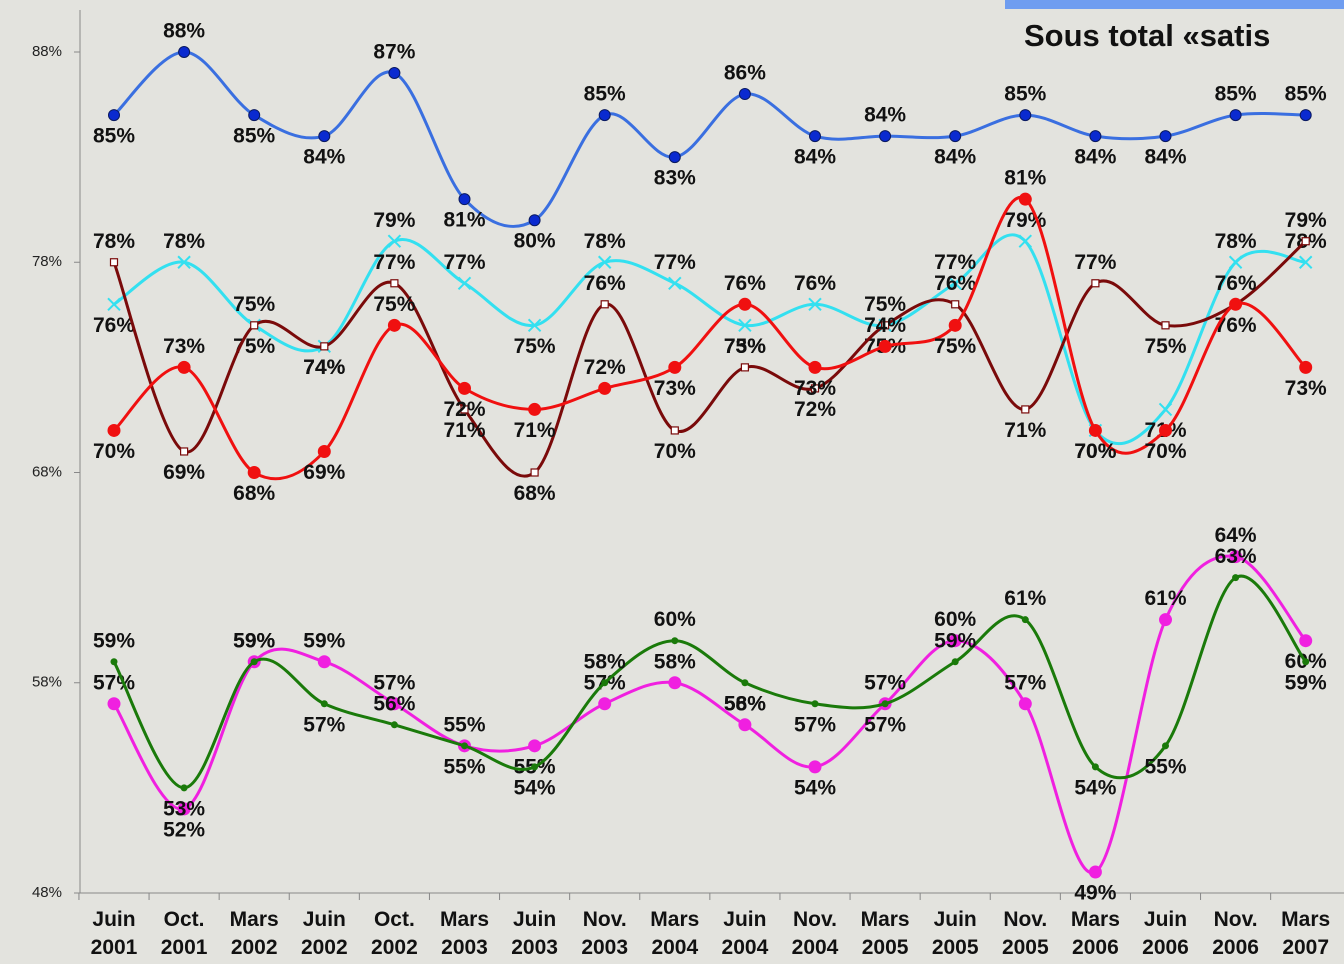 The height and width of the screenshot is (964, 1344). What do you see at coordinates (464, 766) in the screenshot?
I see `data-label: 55%` at bounding box center [464, 766].